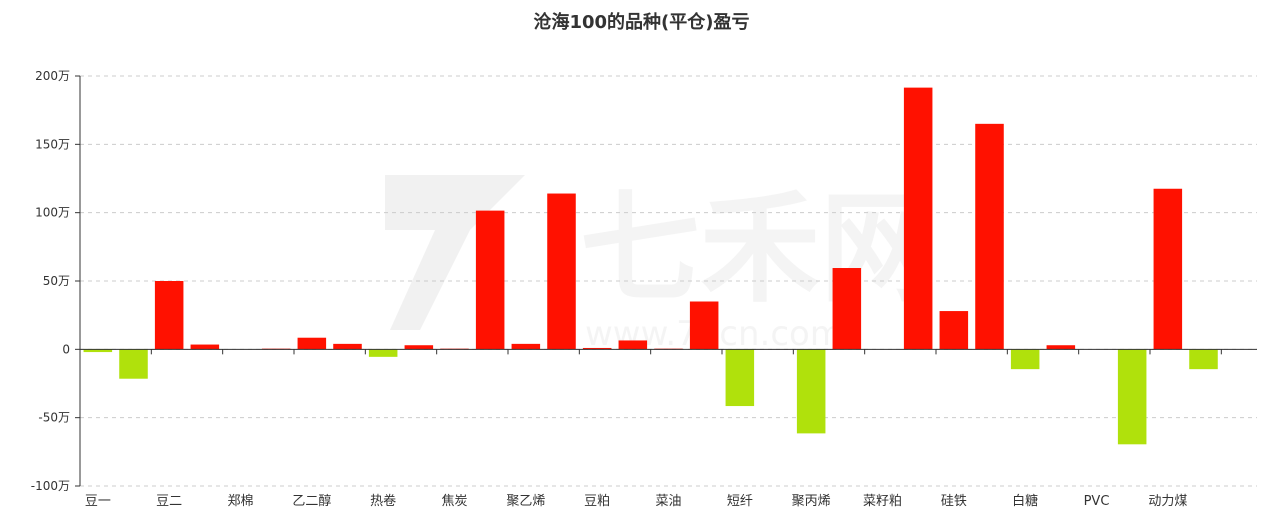  What do you see at coordinates (311, 501) in the screenshot?
I see `x-tick-label: 乙二醇` at bounding box center [311, 501].